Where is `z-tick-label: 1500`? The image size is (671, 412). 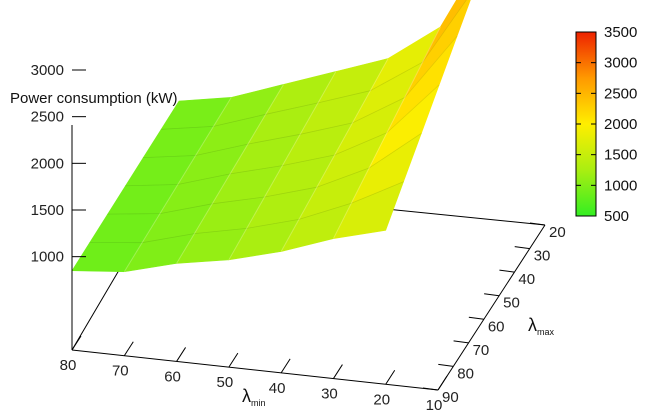
z-tick-label: 1500 is located at coordinates (47, 210).